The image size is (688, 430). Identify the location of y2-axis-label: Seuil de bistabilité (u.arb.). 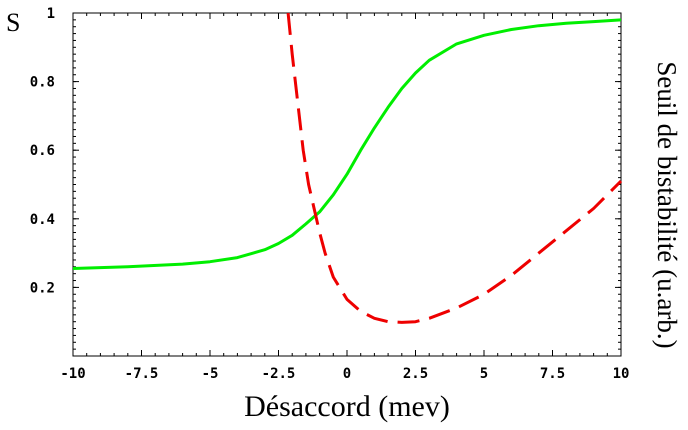
(667, 204).